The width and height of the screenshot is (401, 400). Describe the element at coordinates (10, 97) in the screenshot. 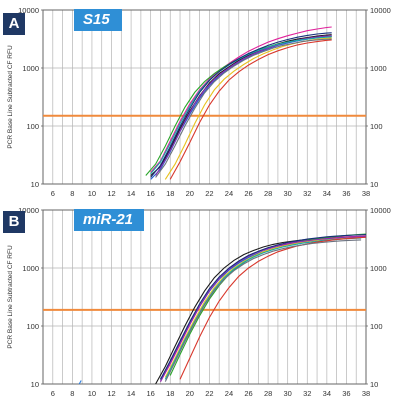

I see `chart-0-y-axis-label: PCR Base Line Subtracted CF RFU` at that location.